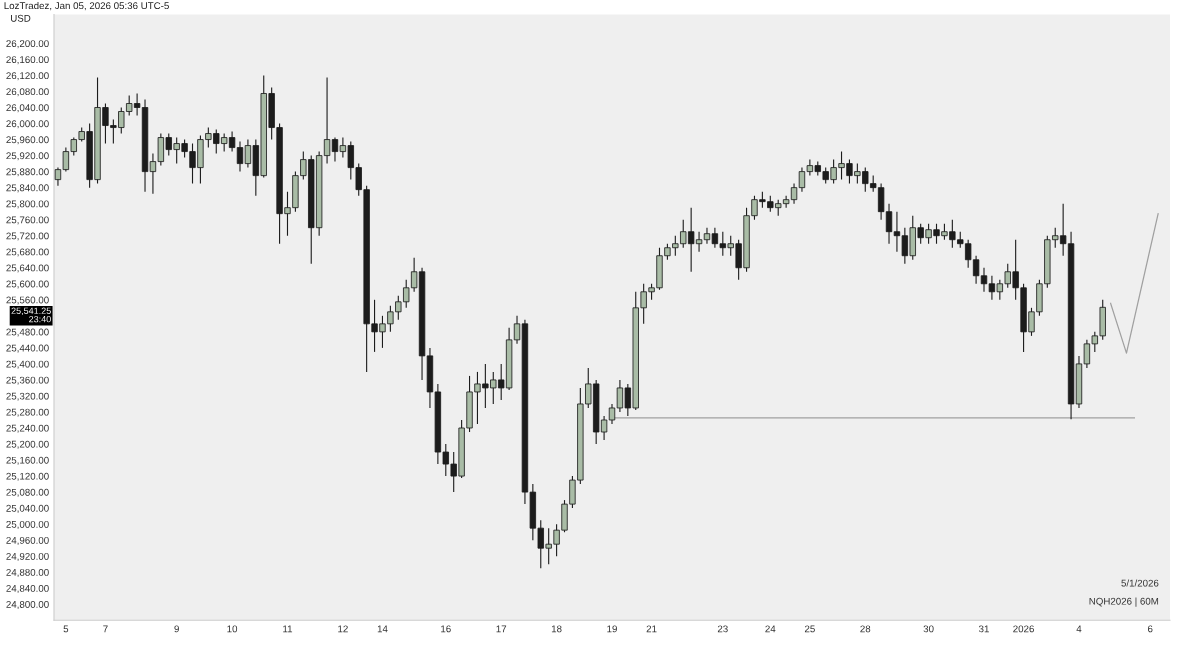 This screenshot has width=1200, height=662. Describe the element at coordinates (27, 460) in the screenshot. I see `y-tick-label: 25,160.00` at that location.